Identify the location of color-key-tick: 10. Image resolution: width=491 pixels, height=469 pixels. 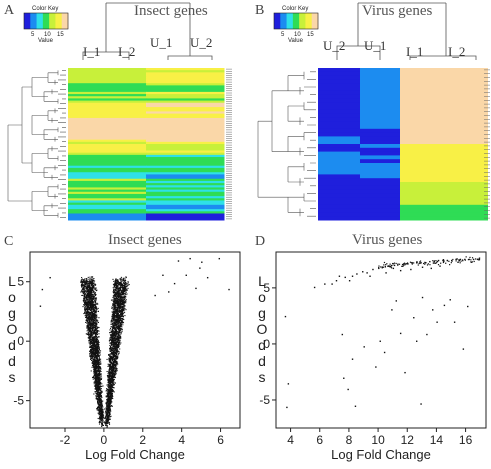
(297, 35).